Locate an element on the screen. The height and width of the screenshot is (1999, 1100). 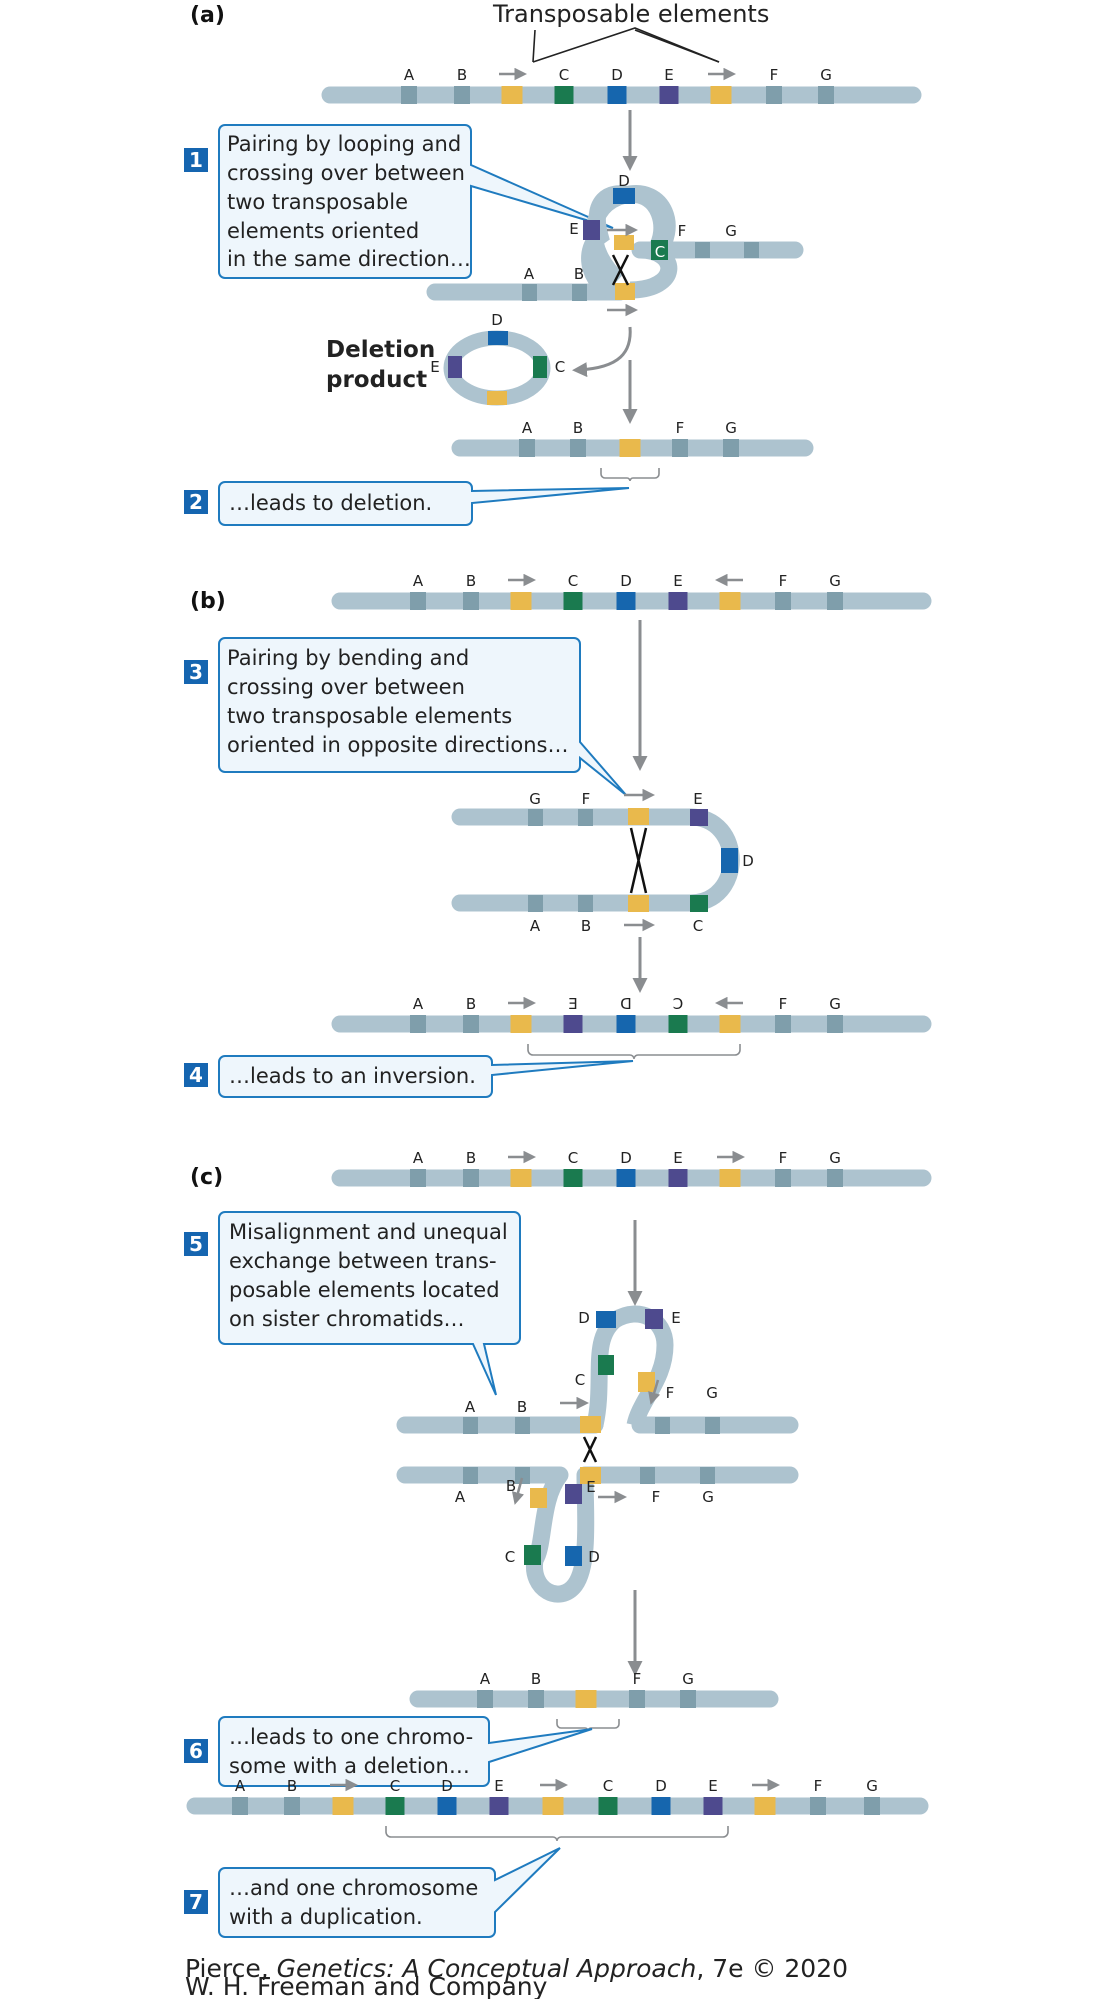
svg-text: 1 is located at coordinates (196, 160).